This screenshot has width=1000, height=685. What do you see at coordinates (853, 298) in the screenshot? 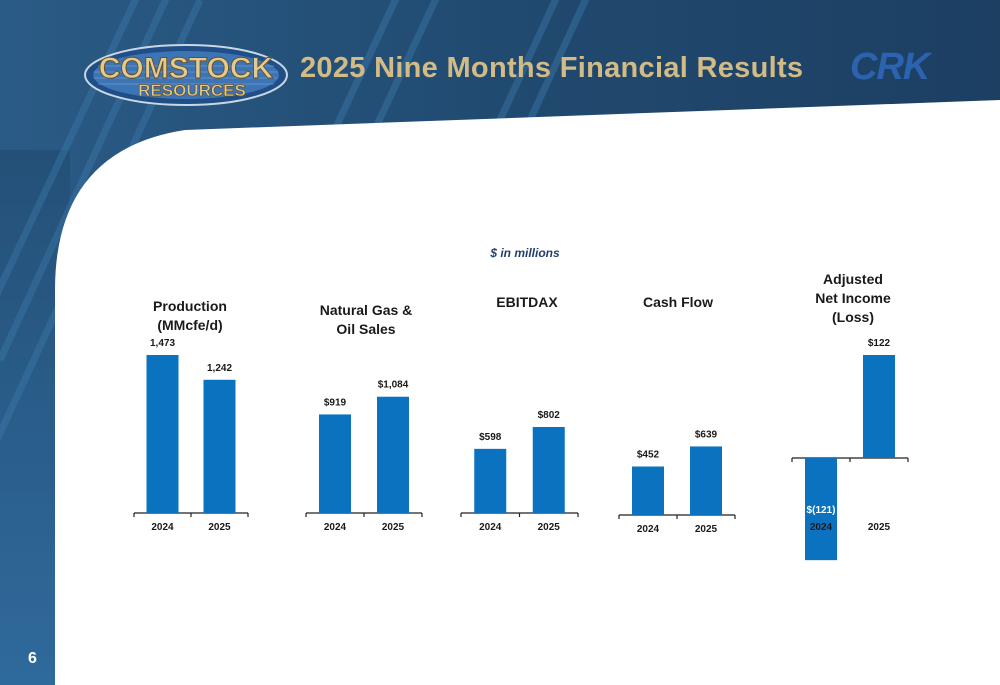
I see `chart-title-net-income: Adjusted Net Income (Loss)` at bounding box center [853, 298].